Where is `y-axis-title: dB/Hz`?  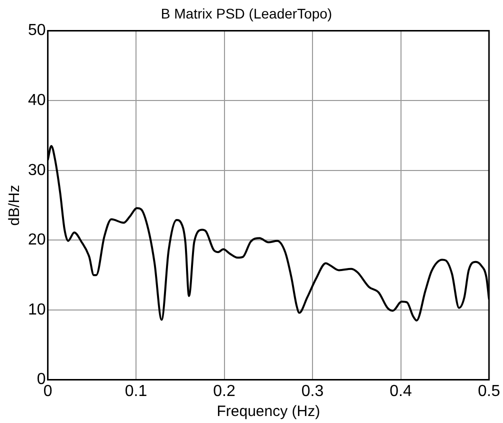 y-axis-title: dB/Hz is located at coordinates (15, 205).